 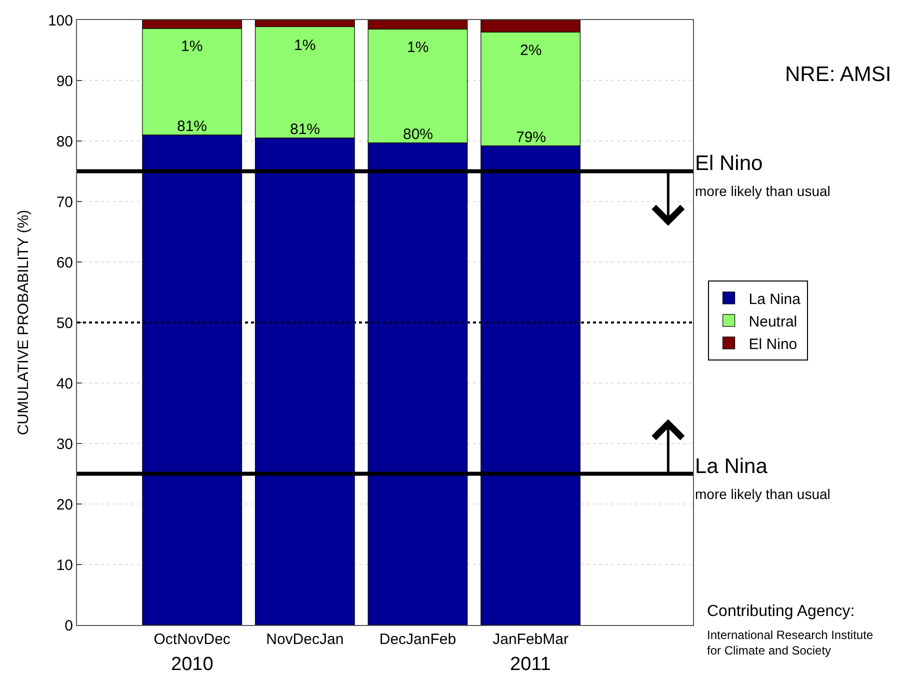 What do you see at coordinates (790, 643) in the screenshot?
I see `text: International Research Institute for Climate and Society` at bounding box center [790, 643].